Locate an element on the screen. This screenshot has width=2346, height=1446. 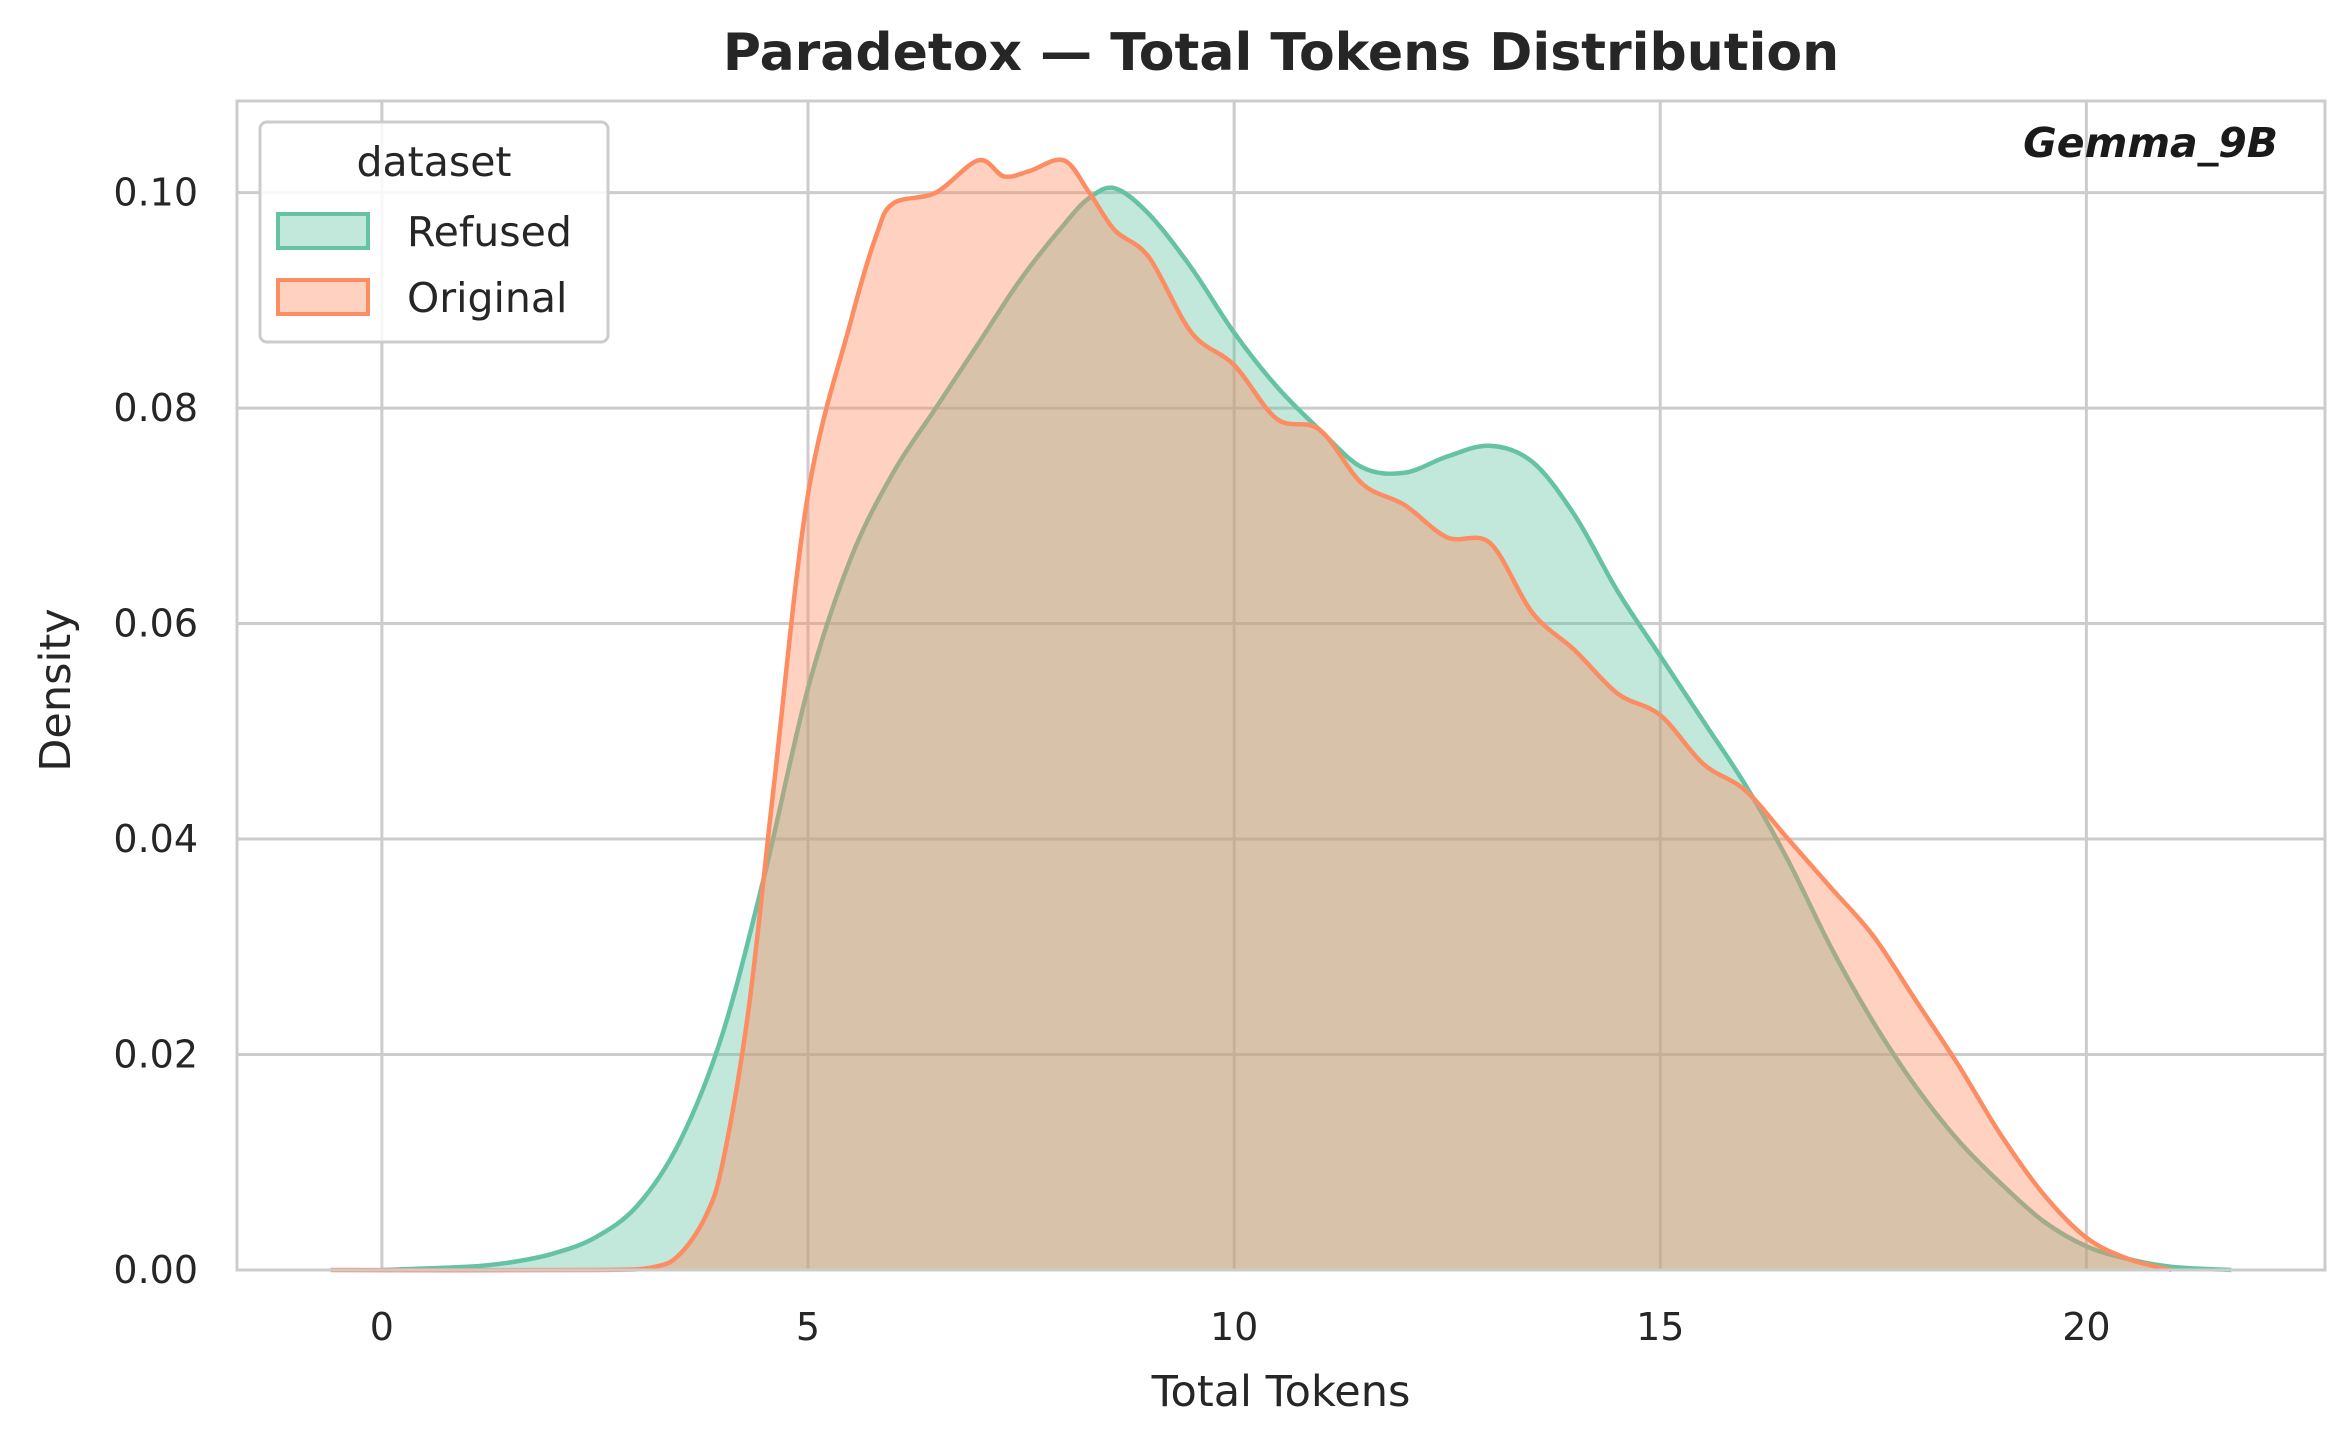
legend-box is located at coordinates (434, 232).